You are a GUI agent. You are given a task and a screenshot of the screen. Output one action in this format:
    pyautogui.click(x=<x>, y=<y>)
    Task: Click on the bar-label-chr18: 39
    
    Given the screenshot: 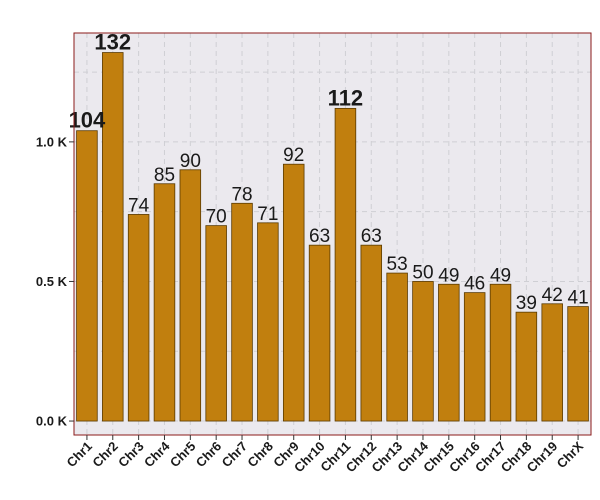 What is the action you would take?
    pyautogui.click(x=526, y=303)
    